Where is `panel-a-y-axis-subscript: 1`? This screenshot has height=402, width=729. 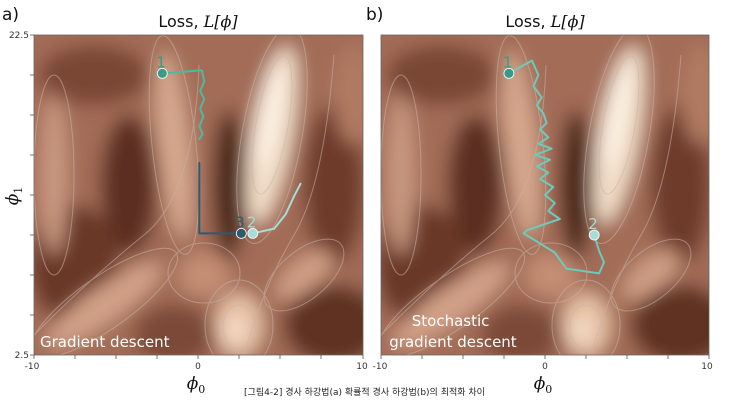
panel-a-y-axis-subscript: 1 is located at coordinates (18, 190).